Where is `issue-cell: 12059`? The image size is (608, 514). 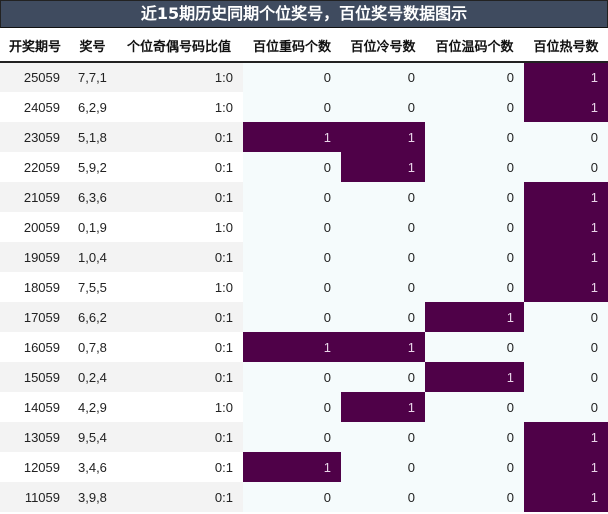
issue-cell: 12059 is located at coordinates (35, 467).